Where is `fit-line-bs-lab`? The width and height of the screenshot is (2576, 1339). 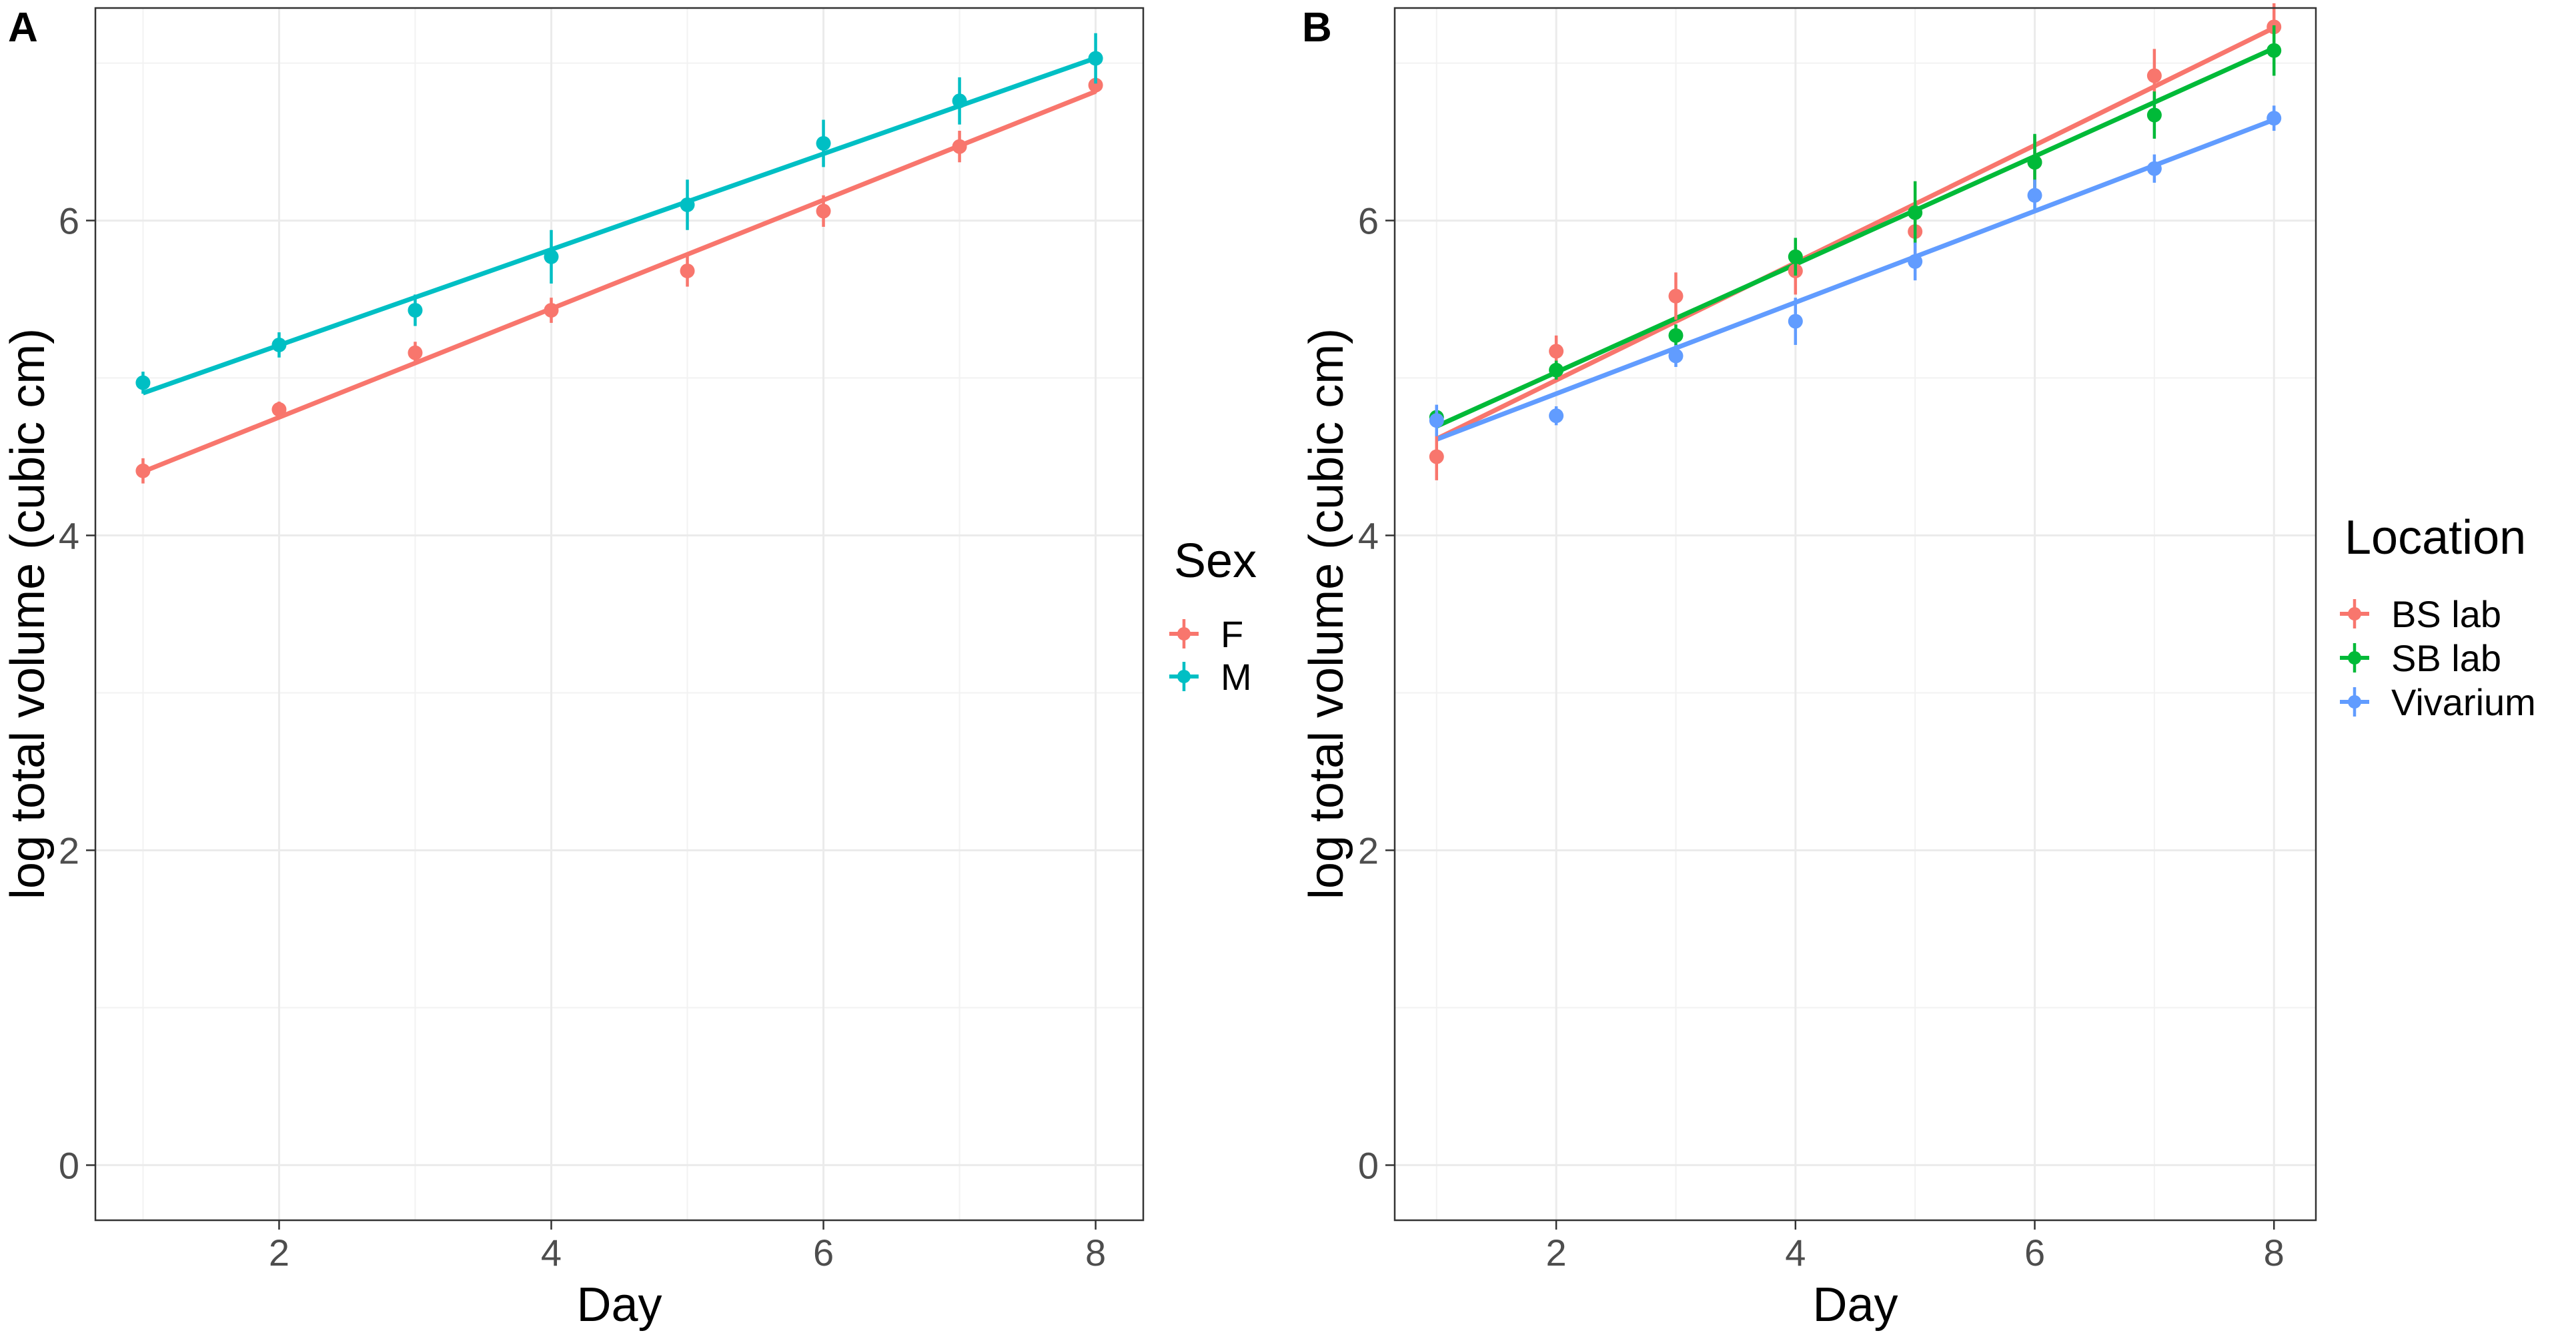 fit-line-bs-lab is located at coordinates (1855, 234).